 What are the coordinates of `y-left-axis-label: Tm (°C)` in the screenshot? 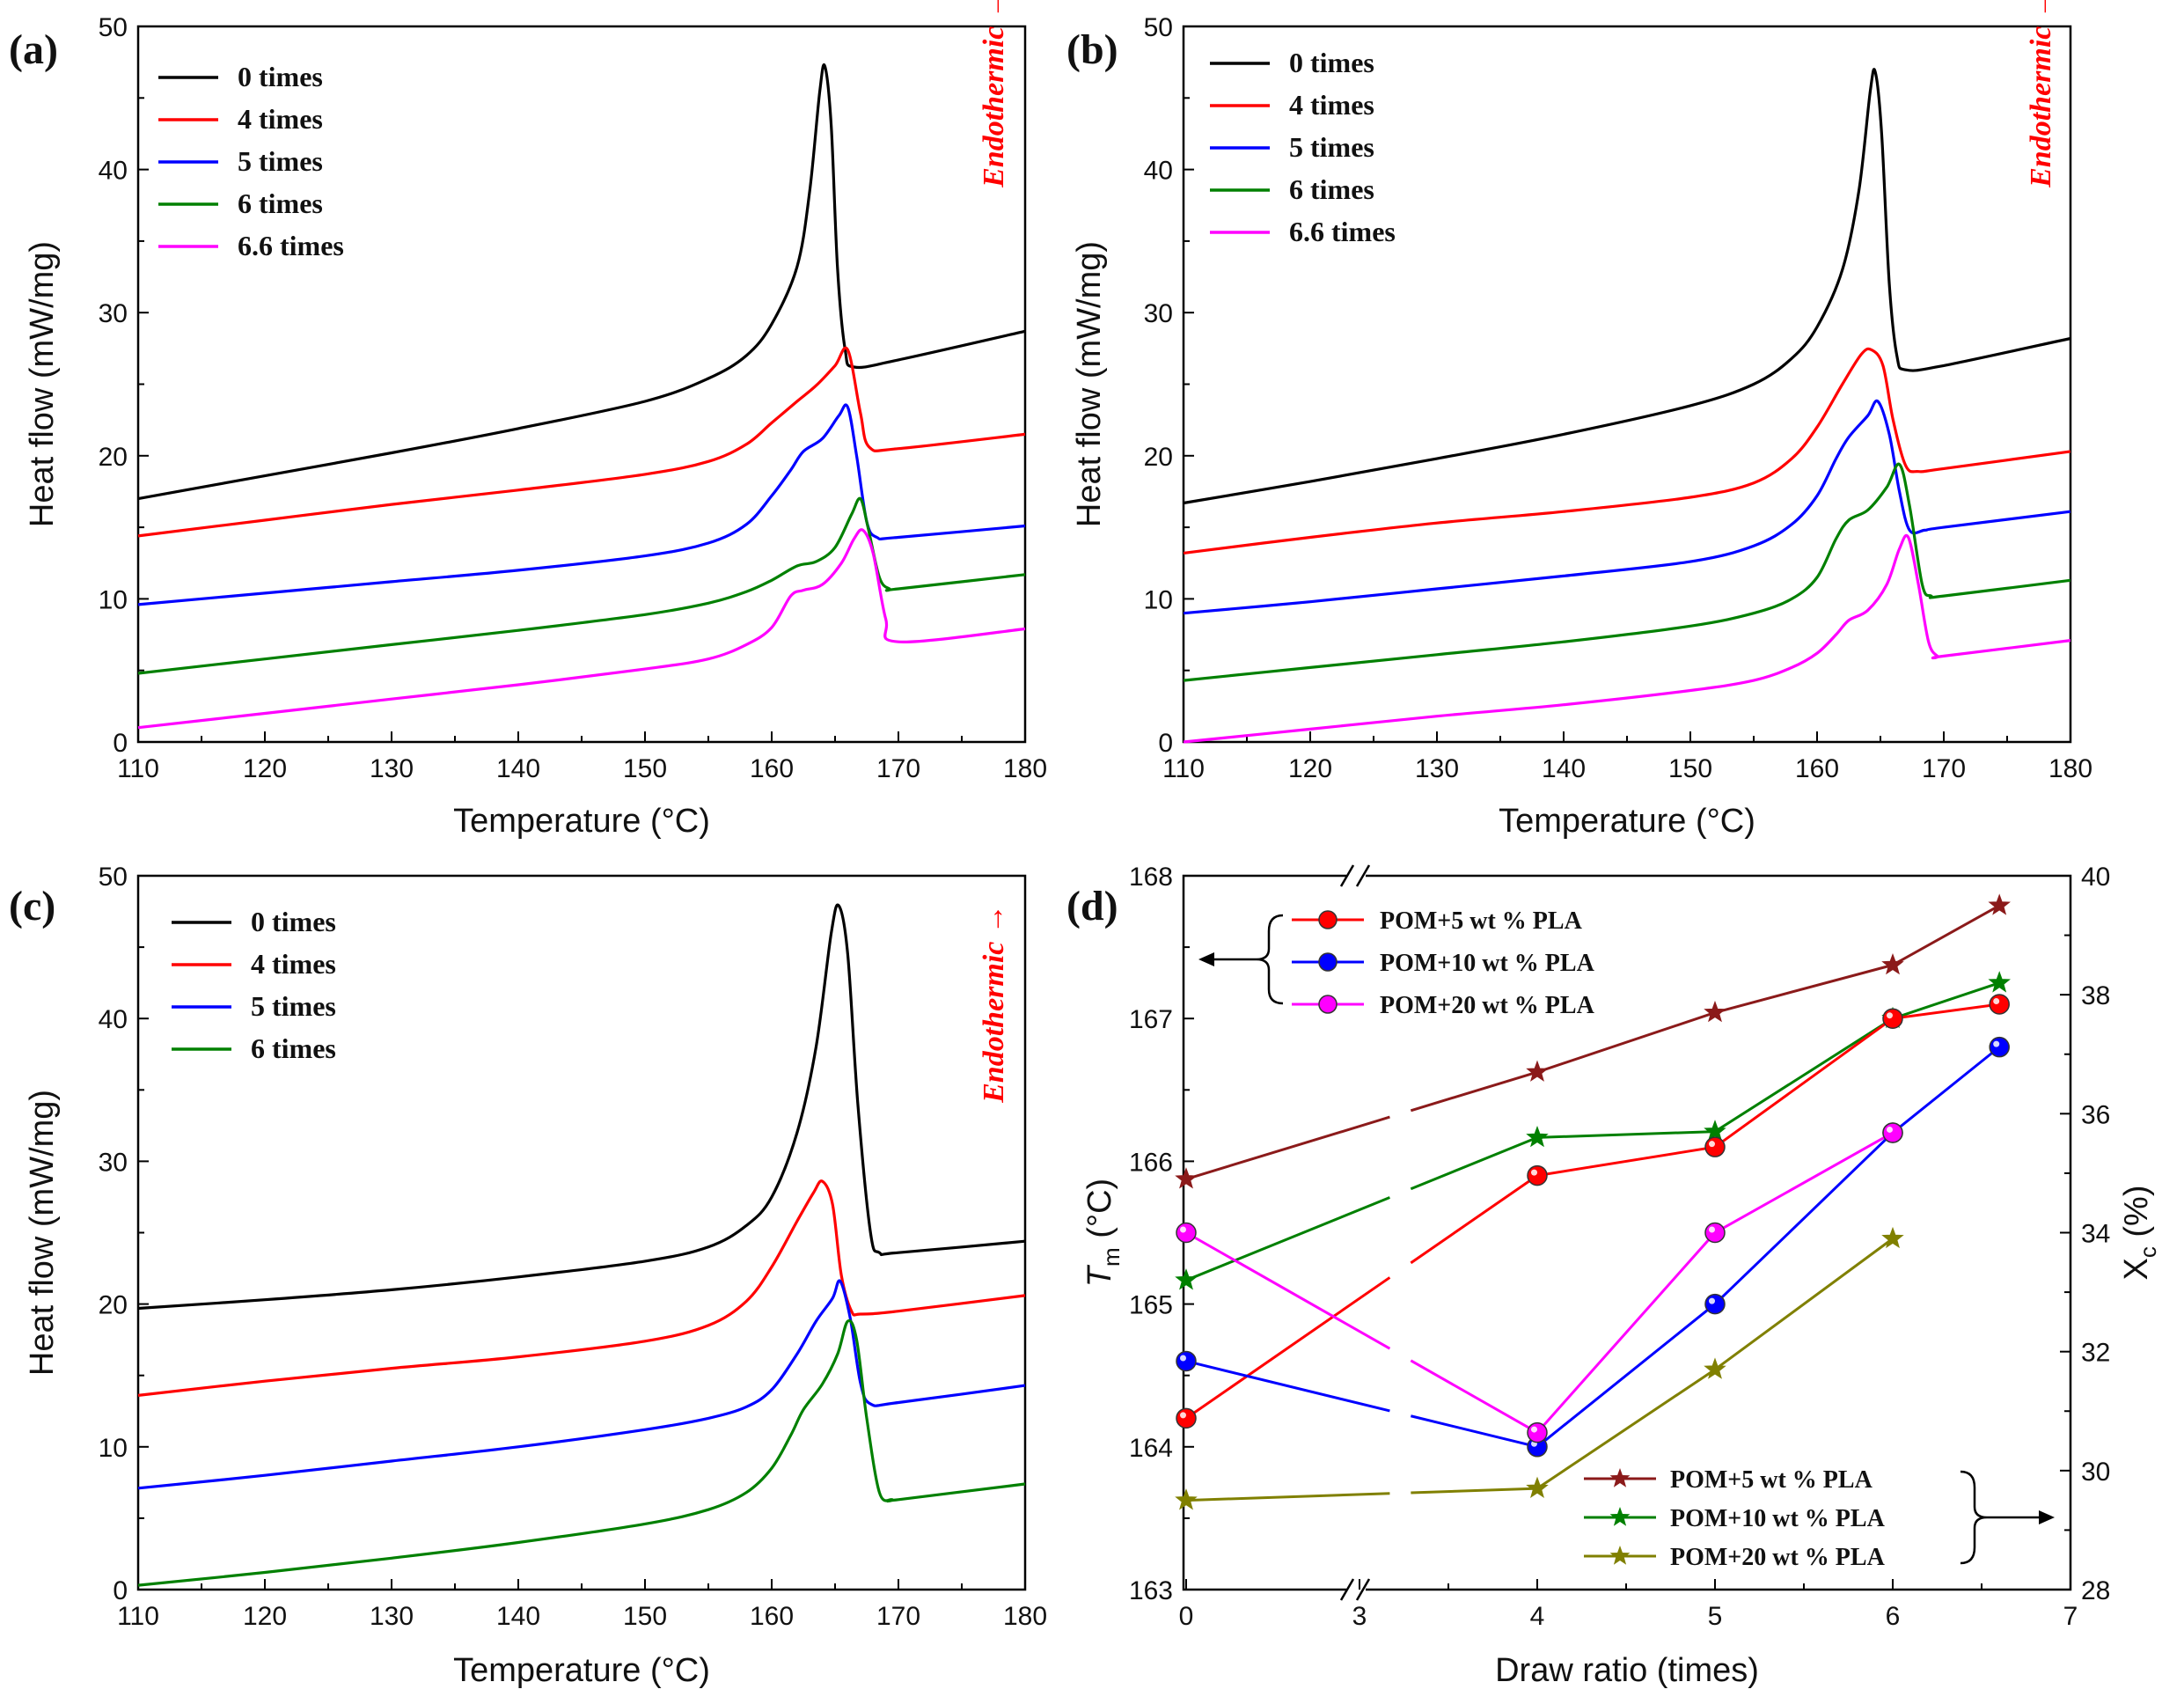 It's located at (1103, 1233).